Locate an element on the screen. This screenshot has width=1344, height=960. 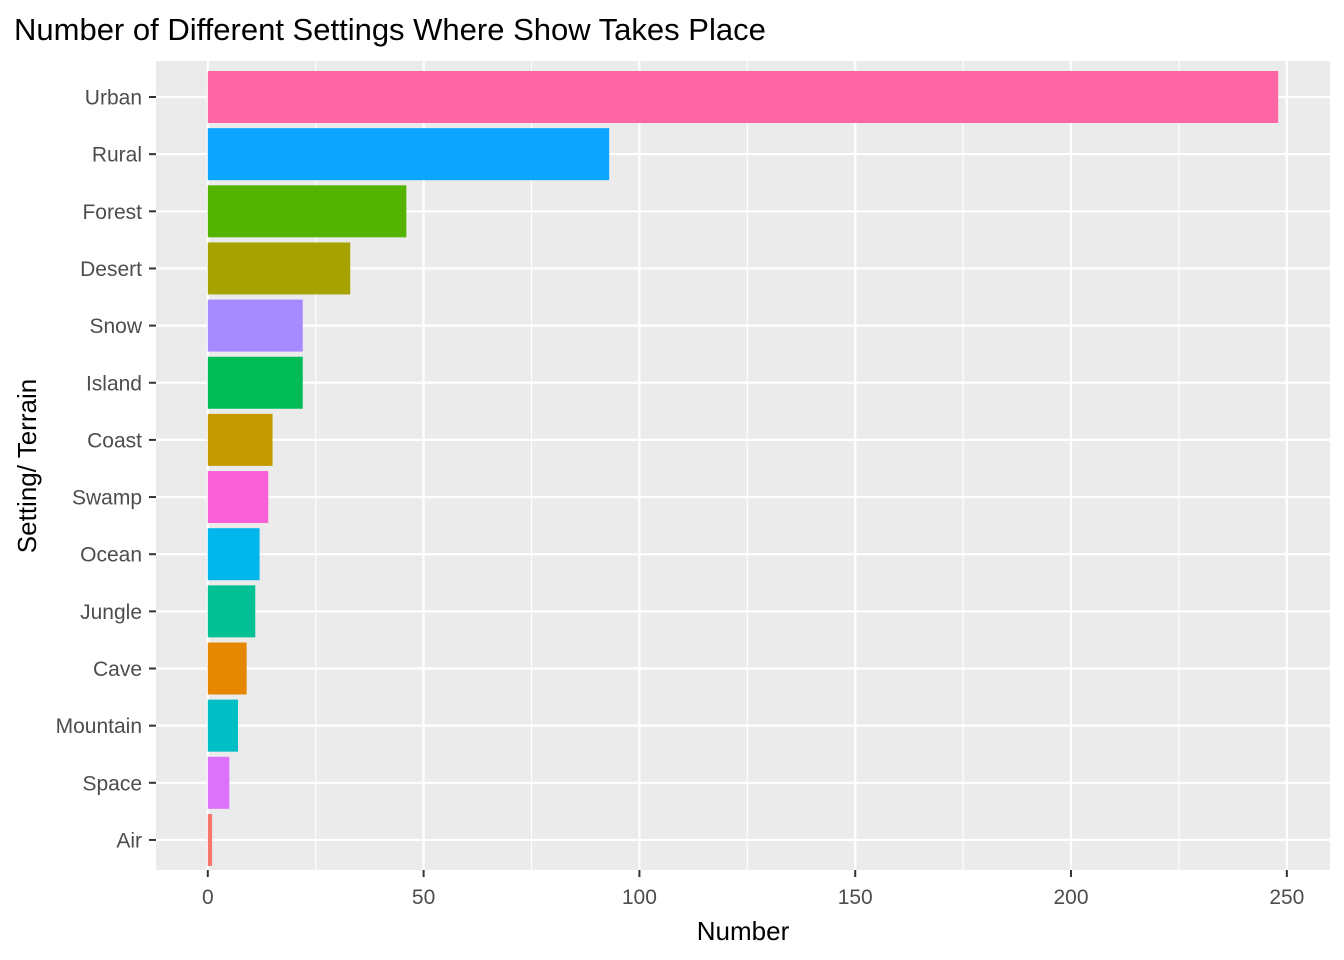
bar-urban is located at coordinates (743, 97).